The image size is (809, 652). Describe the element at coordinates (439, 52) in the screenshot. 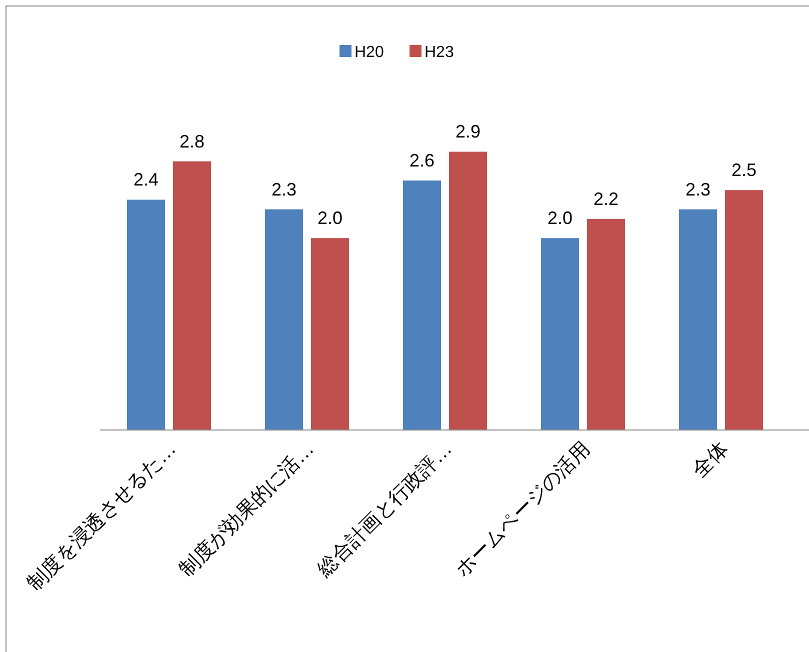

I see `legend-label: H23` at that location.